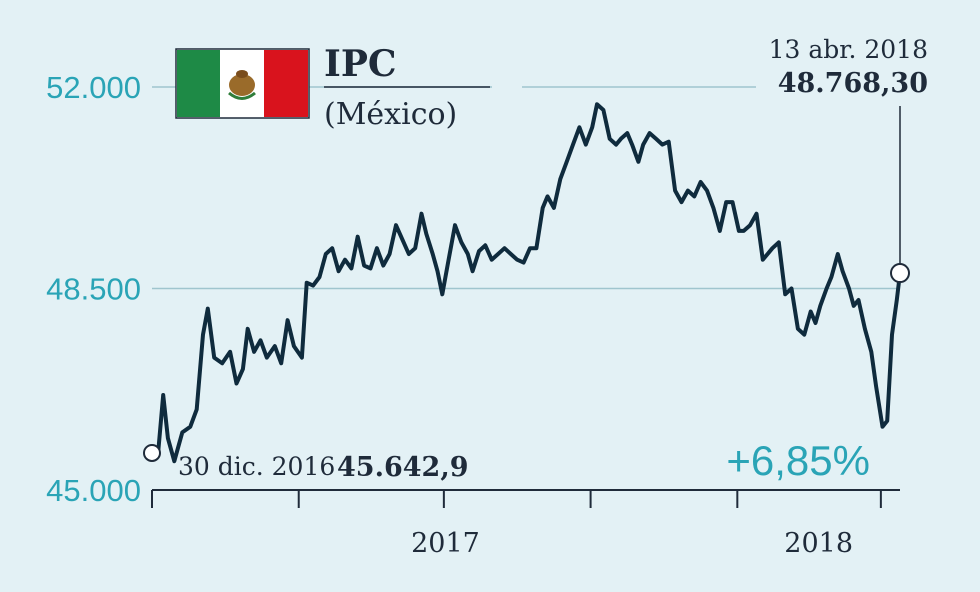 The image size is (980, 592). What do you see at coordinates (93, 490) in the screenshot?
I see `y-tick-label: 45.000` at bounding box center [93, 490].